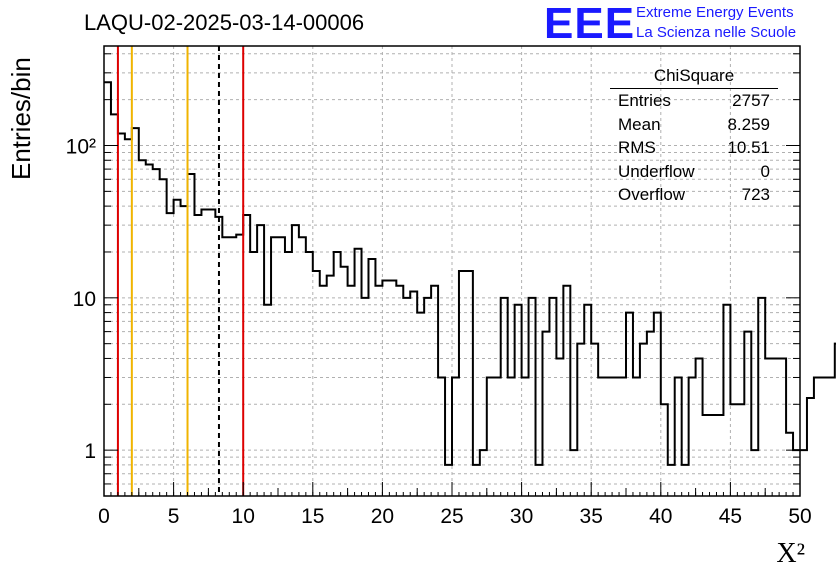  I want to click on x-tick-label: 25, so click(451, 516).